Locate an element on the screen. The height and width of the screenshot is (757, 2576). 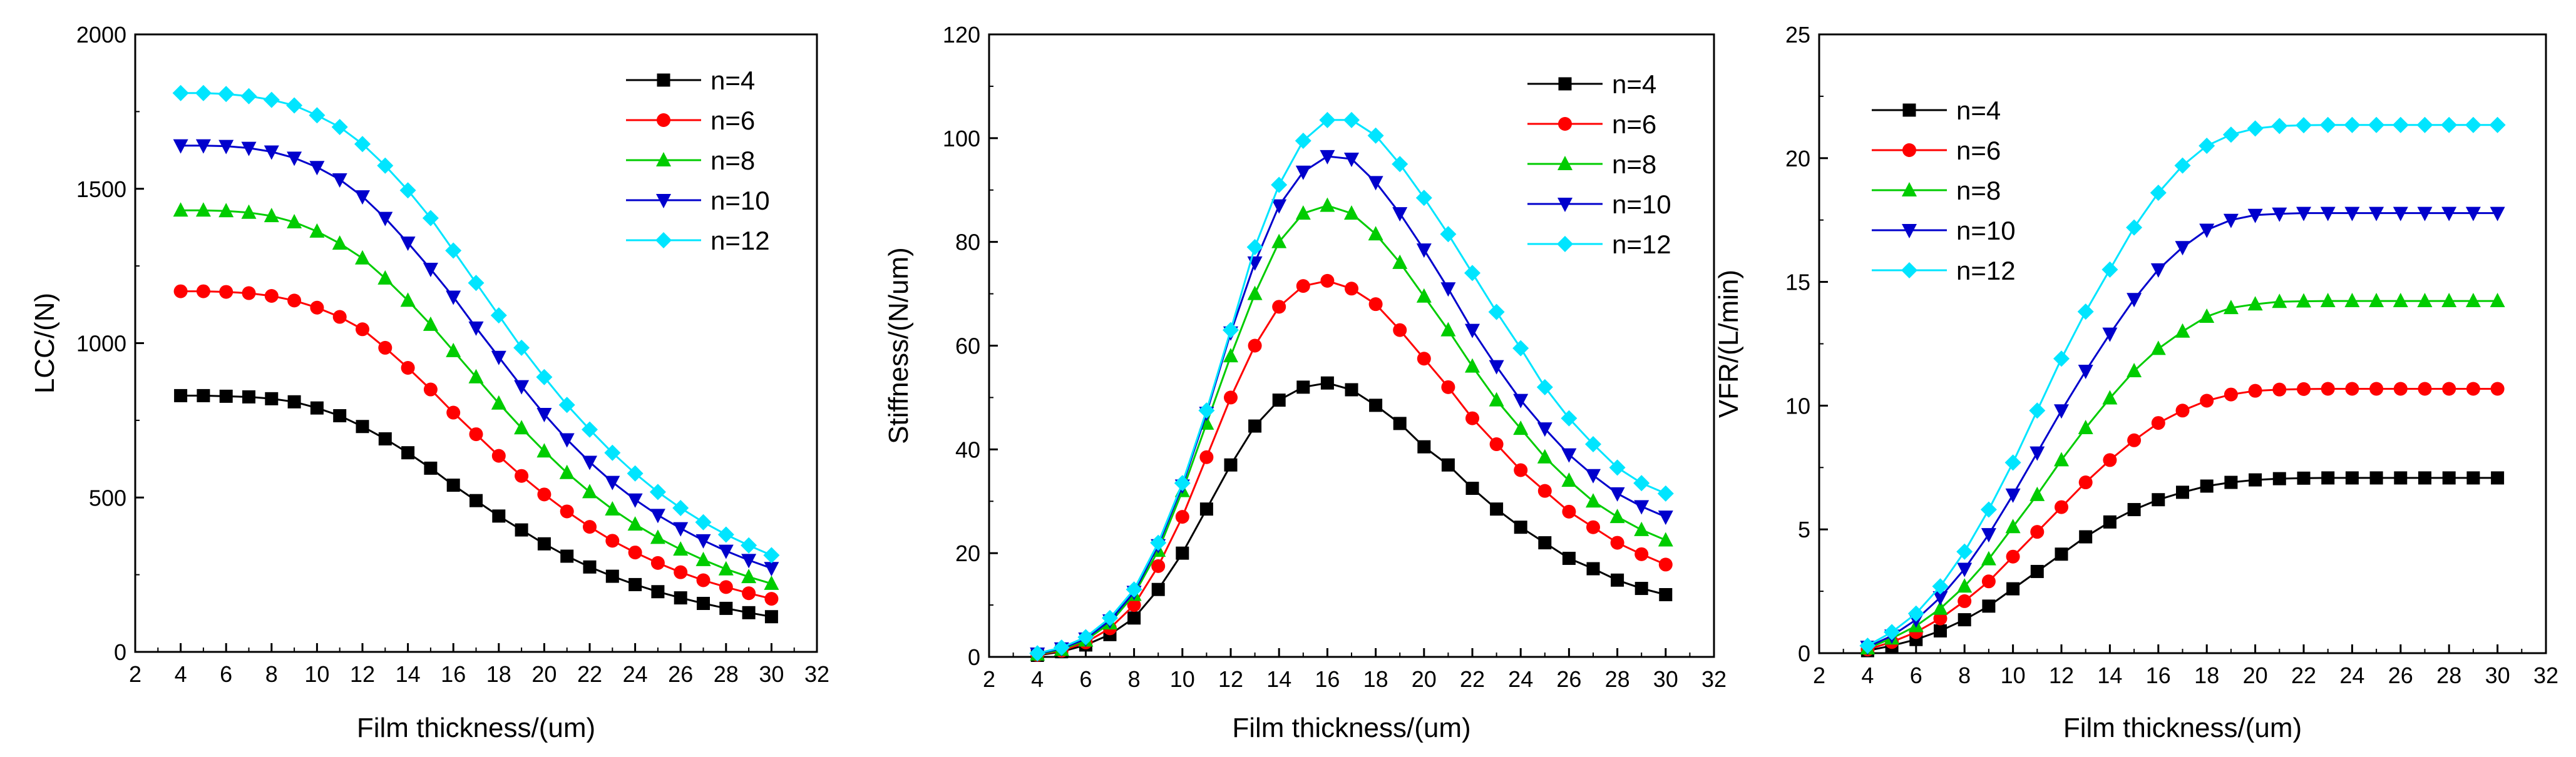
legend-entry: n=10 is located at coordinates (1944, 230).